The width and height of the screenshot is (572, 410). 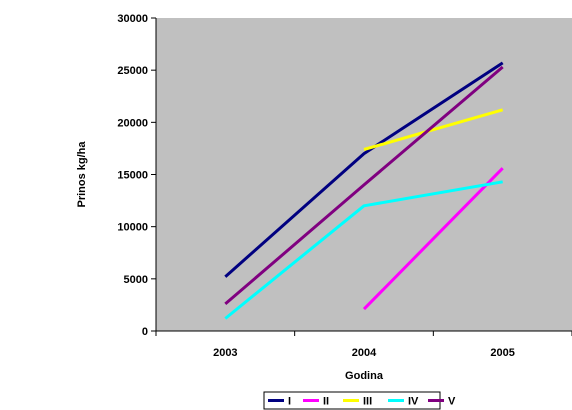 What do you see at coordinates (132, 123) in the screenshot?
I see `y-tick-label: 20000` at bounding box center [132, 123].